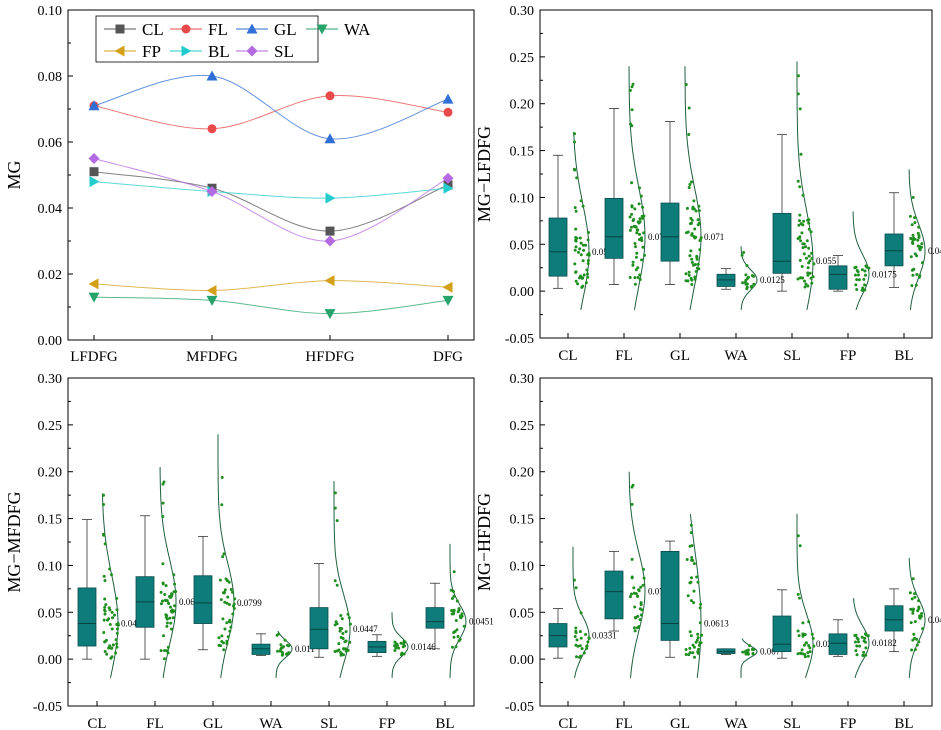 Image resolution: width=941 pixels, height=730 pixels. What do you see at coordinates (365, 629) in the screenshot?
I see `mean-label-SL: 0.0447` at bounding box center [365, 629].